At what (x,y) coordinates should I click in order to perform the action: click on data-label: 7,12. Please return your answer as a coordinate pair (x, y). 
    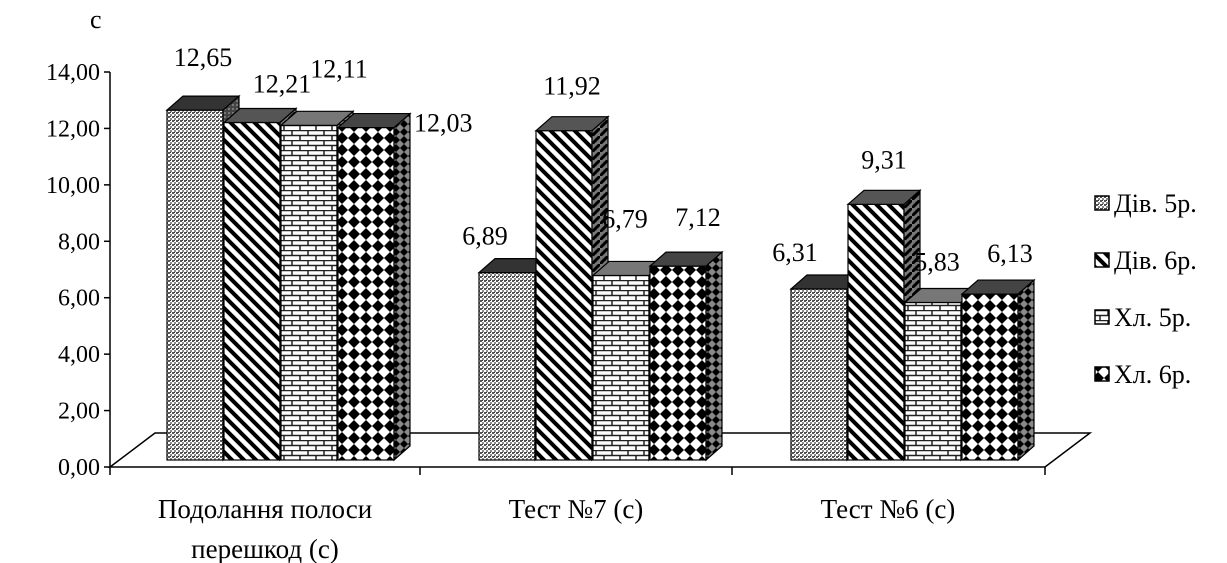
    Looking at the image, I should click on (698, 217).